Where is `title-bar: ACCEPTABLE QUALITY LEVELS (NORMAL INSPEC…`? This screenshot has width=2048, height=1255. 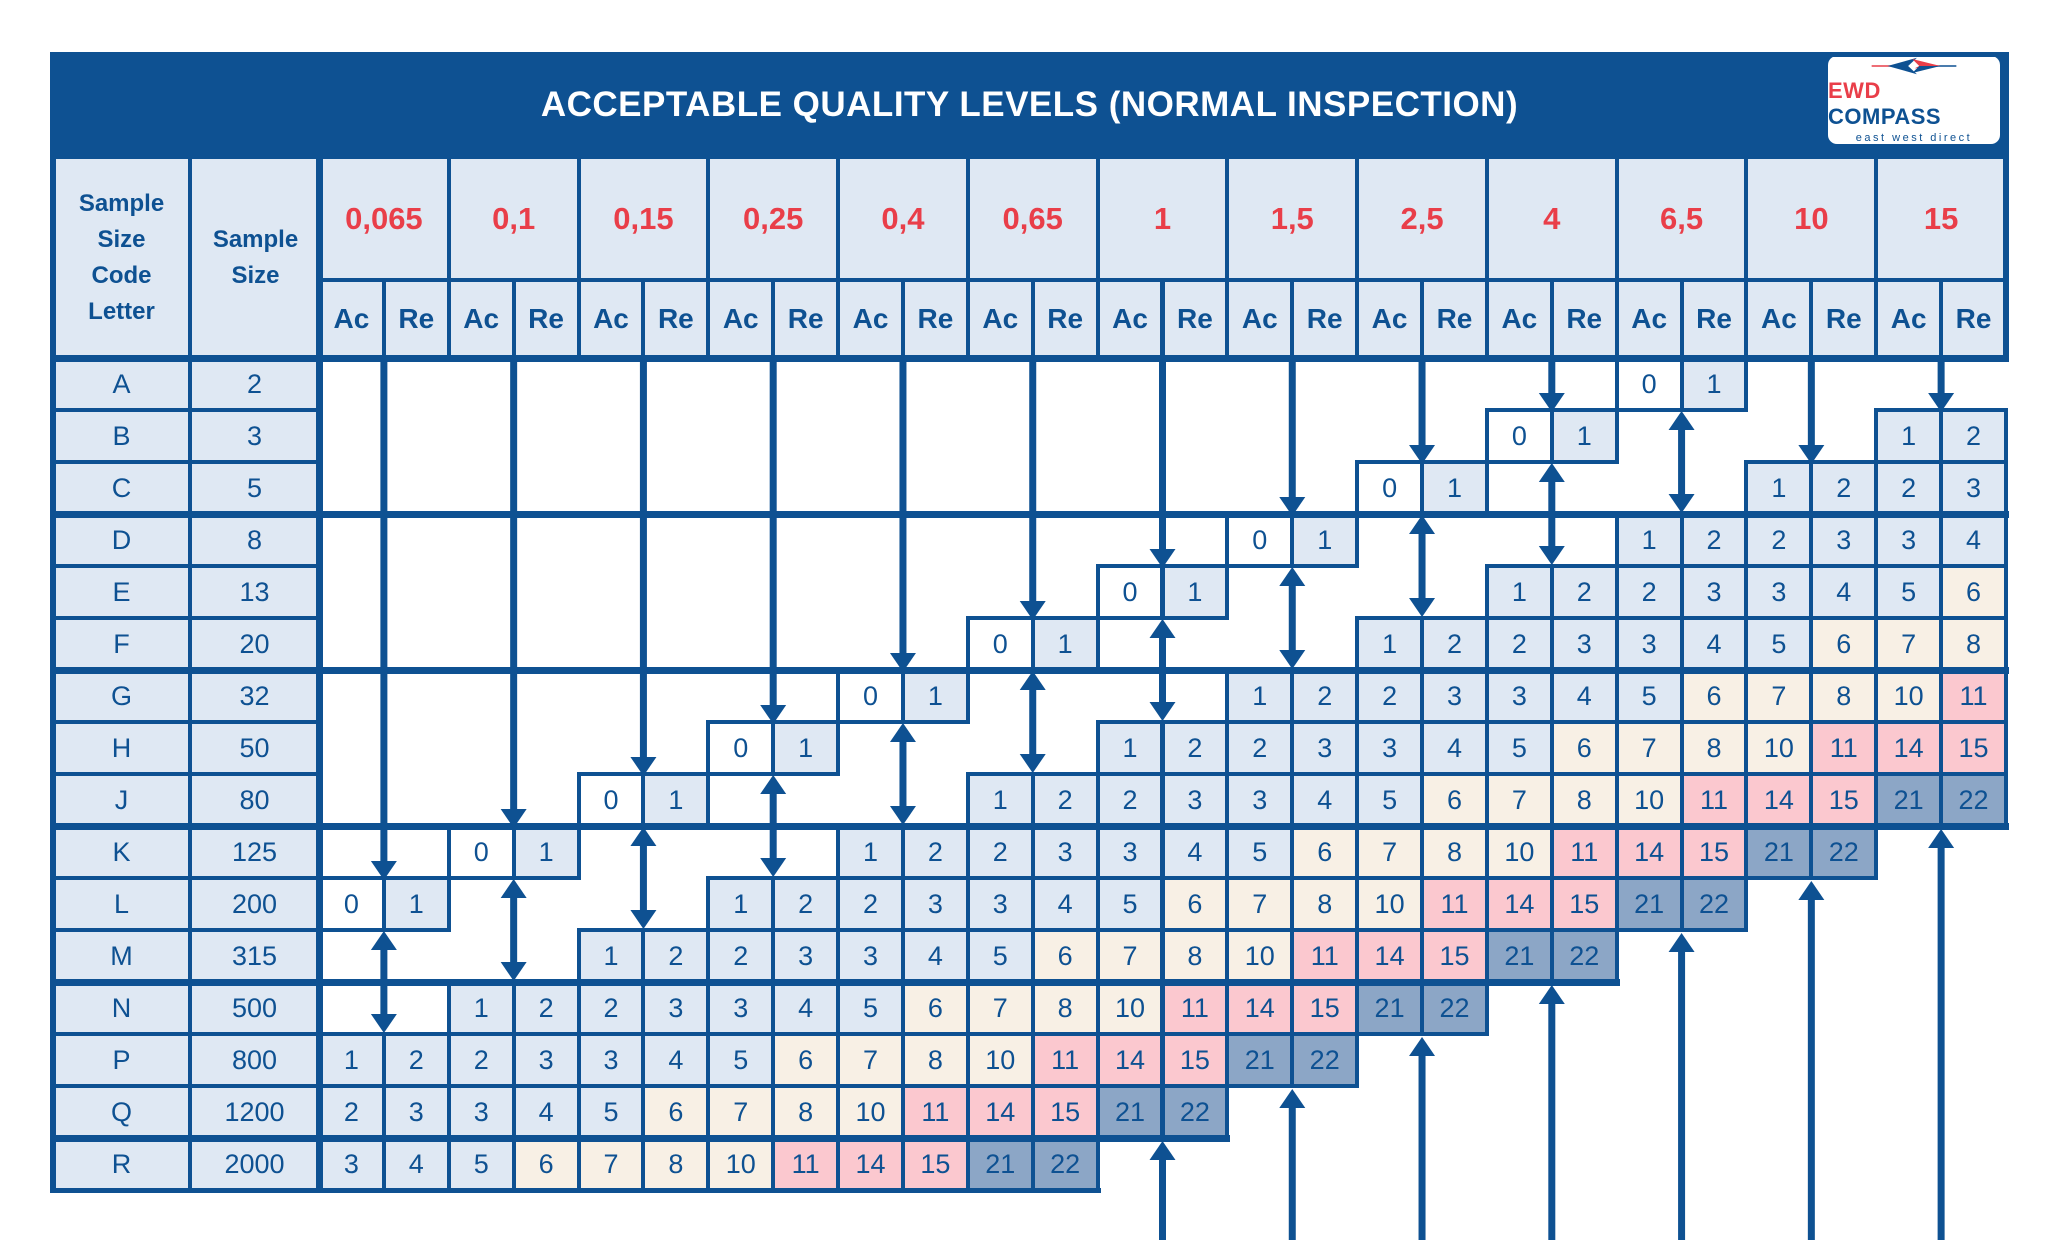
title-bar: ACCEPTABLE QUALITY LEVELS (NORMAL INSPEC… is located at coordinates (1029, 104).